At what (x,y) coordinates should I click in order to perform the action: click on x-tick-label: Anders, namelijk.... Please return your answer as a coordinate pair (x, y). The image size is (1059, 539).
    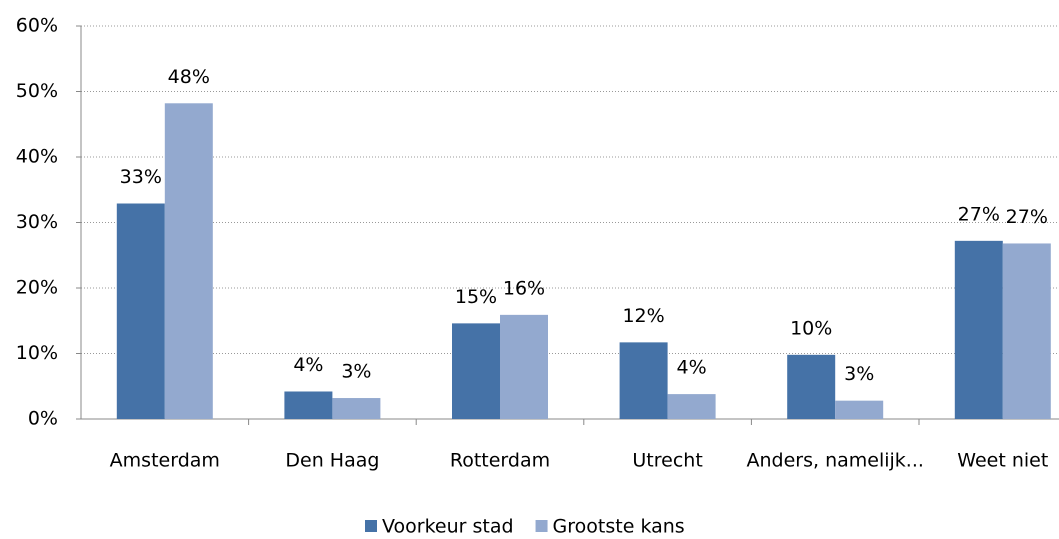
    Looking at the image, I should click on (834, 461).